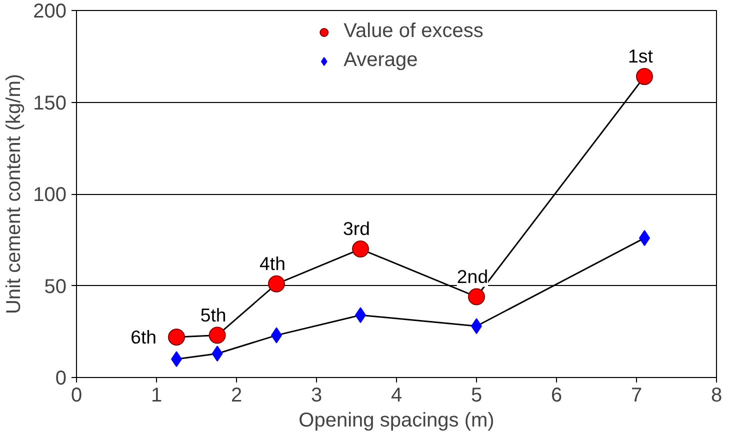  Describe the element at coordinates (641, 56) in the screenshot. I see `annotation: 1st` at that location.